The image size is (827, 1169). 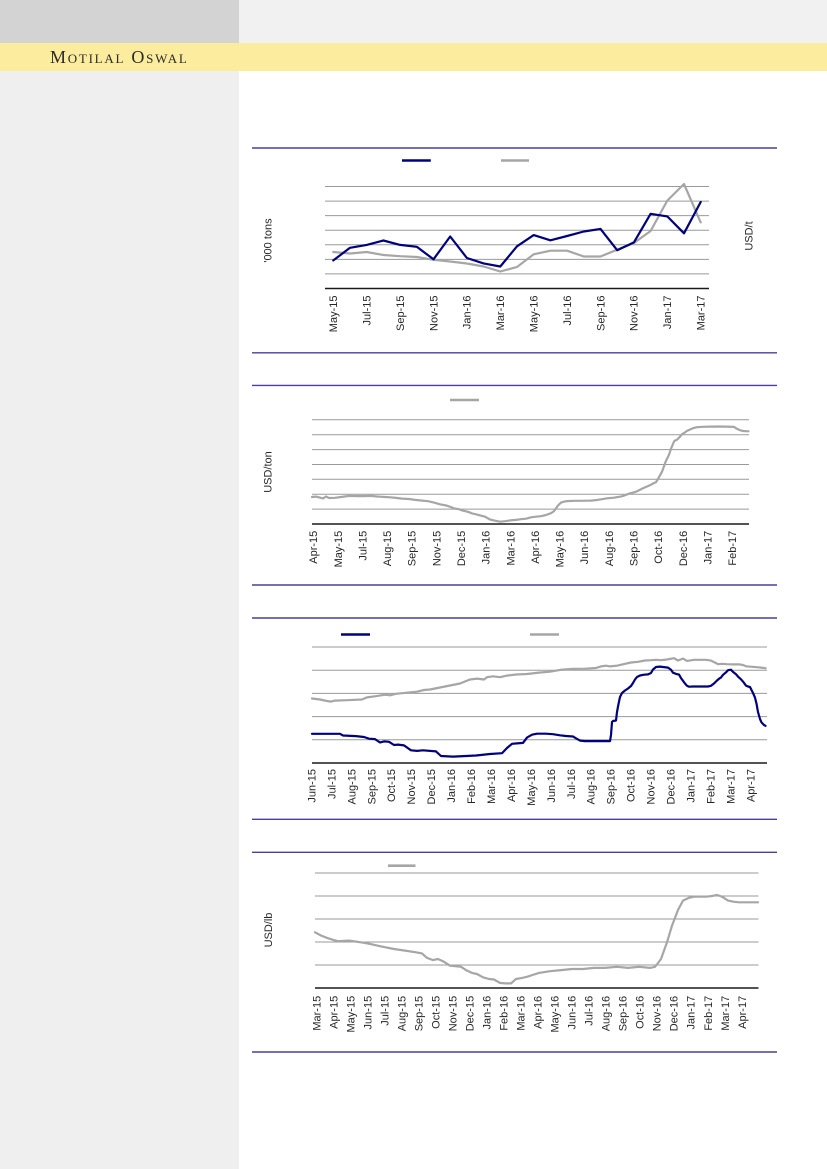 What do you see at coordinates (269, 930) in the screenshot?
I see `svg-text: USD/lb` at bounding box center [269, 930].